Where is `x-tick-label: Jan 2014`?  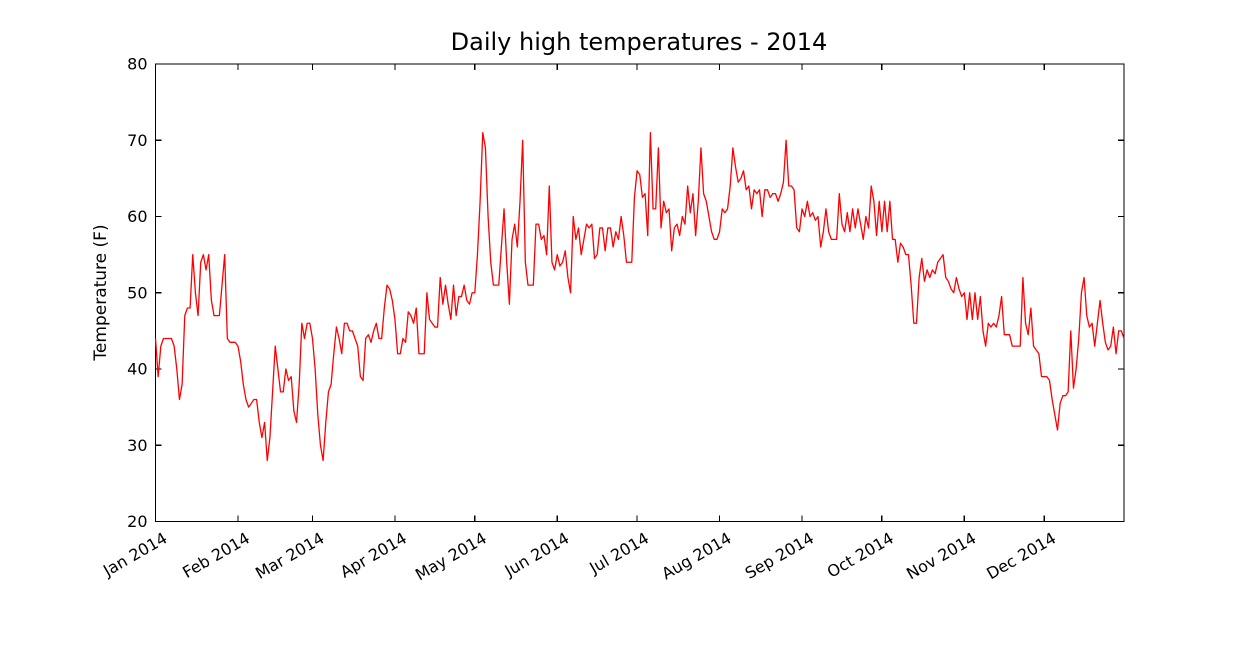 x-tick-label: Jan 2014 is located at coordinates (134, 554).